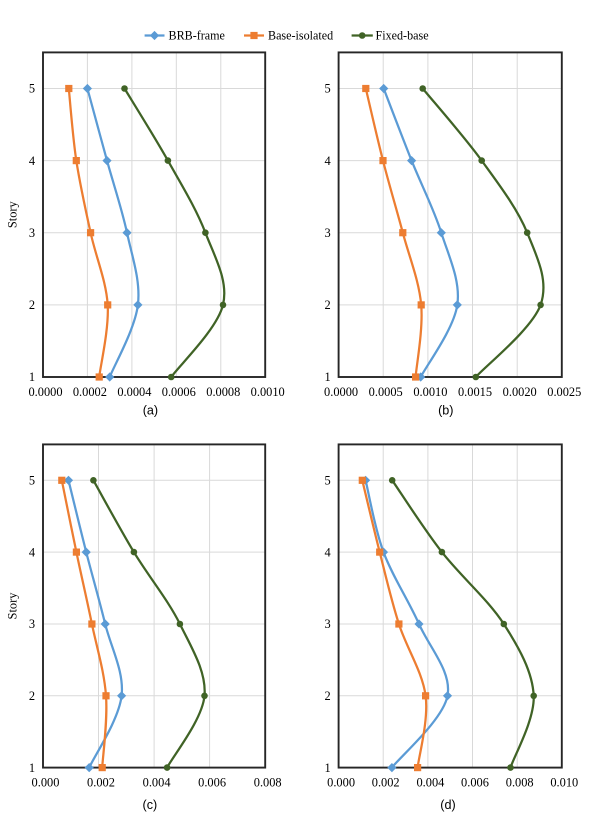  Describe the element at coordinates (564, 392) in the screenshot. I see `svg-text: 0.0025` at that location.